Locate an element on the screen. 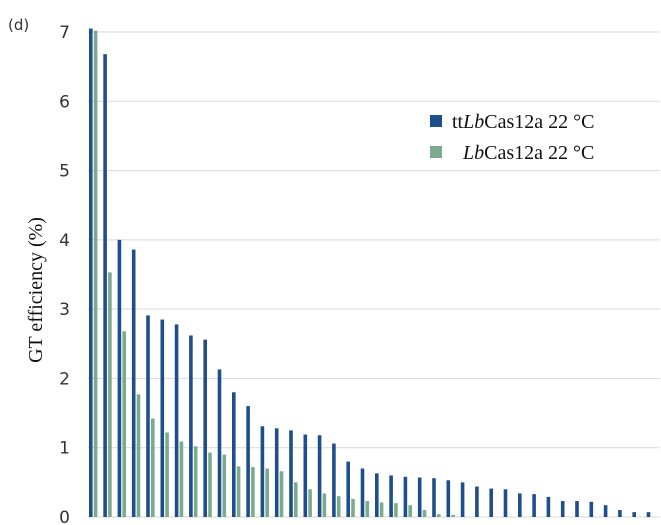  y-tick-label: 7 is located at coordinates (64, 33).